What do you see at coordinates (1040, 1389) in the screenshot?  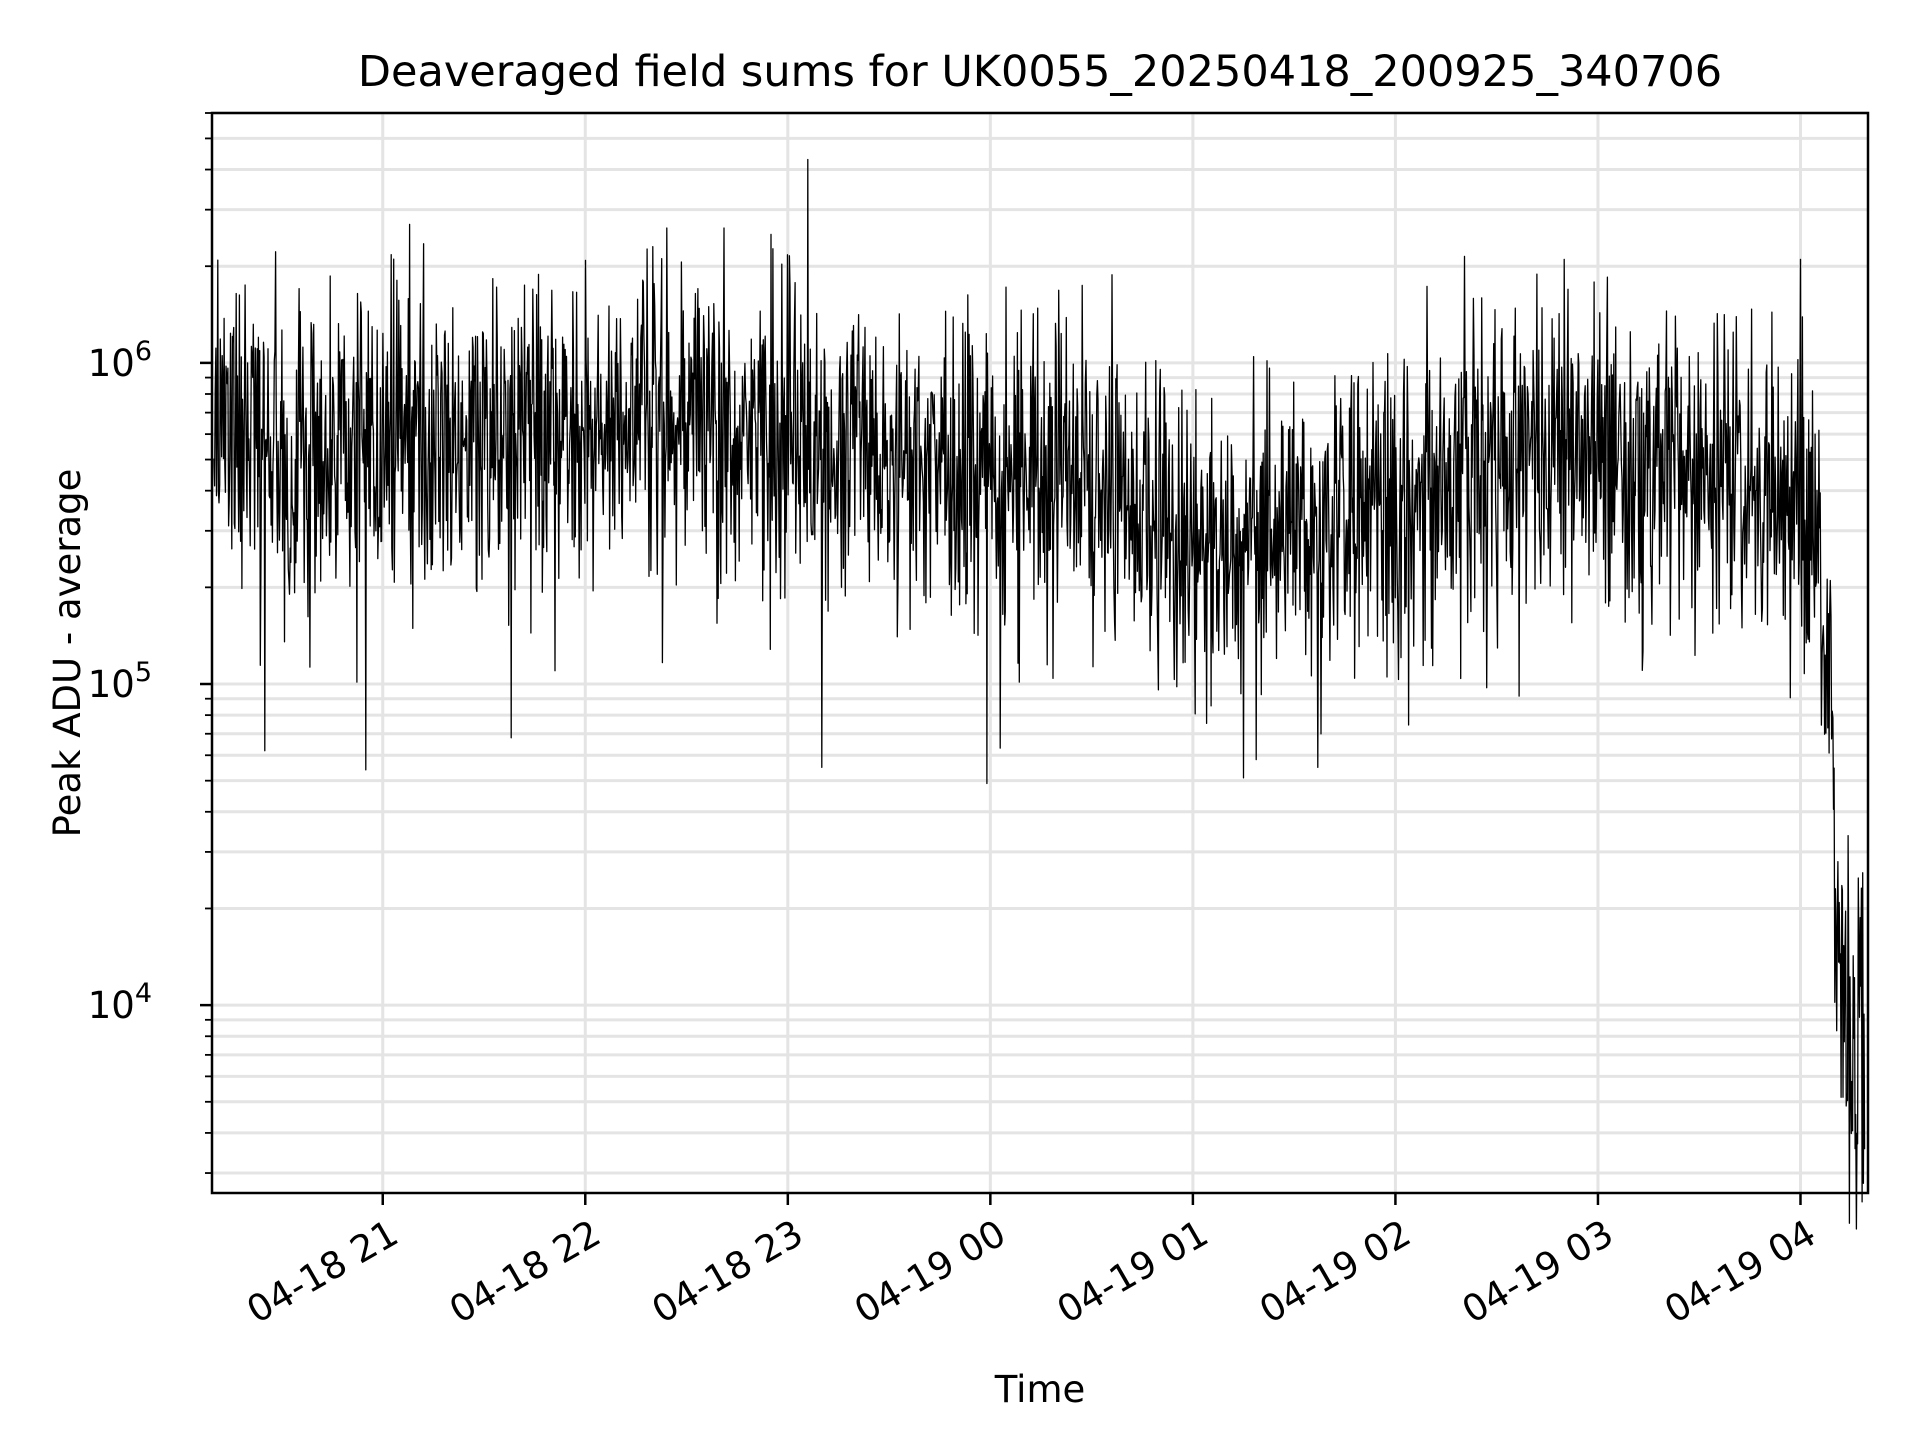 I see `x-axis-label: Time` at bounding box center [1040, 1389].